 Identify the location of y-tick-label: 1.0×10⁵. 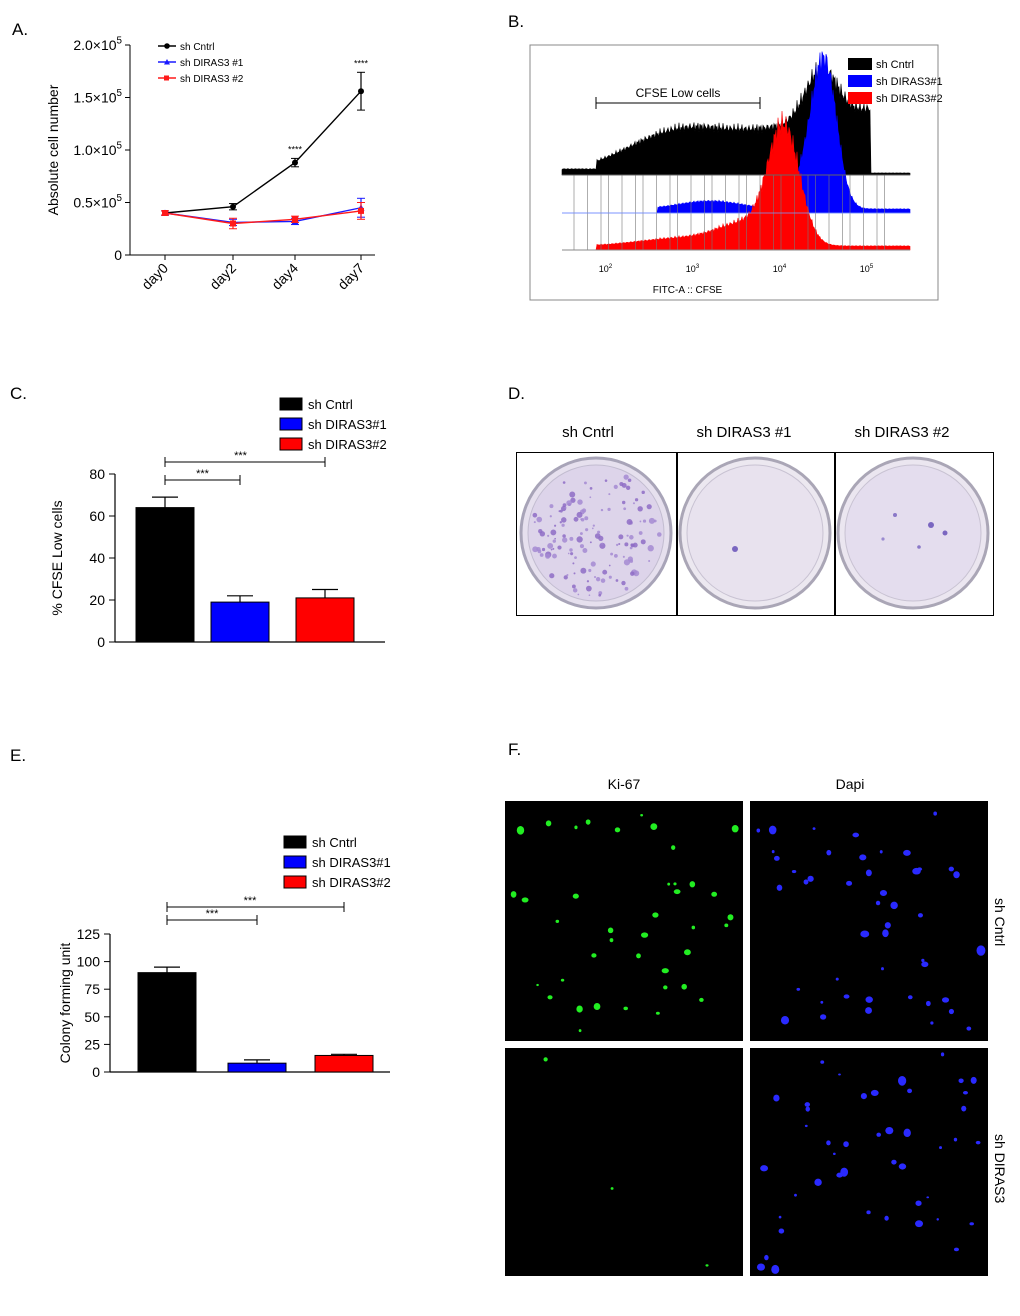
(97, 149).